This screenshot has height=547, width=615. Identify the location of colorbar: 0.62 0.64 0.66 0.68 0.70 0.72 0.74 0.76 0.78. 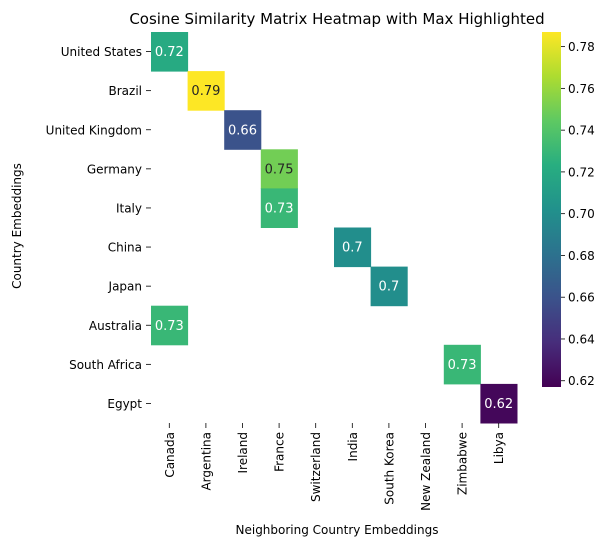
(568, 210).